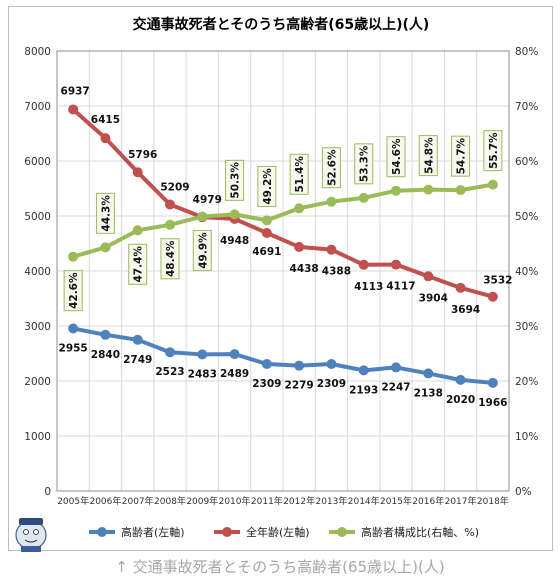 The image size is (560, 584). I want to click on x-tick-label: 2017年, so click(461, 501).